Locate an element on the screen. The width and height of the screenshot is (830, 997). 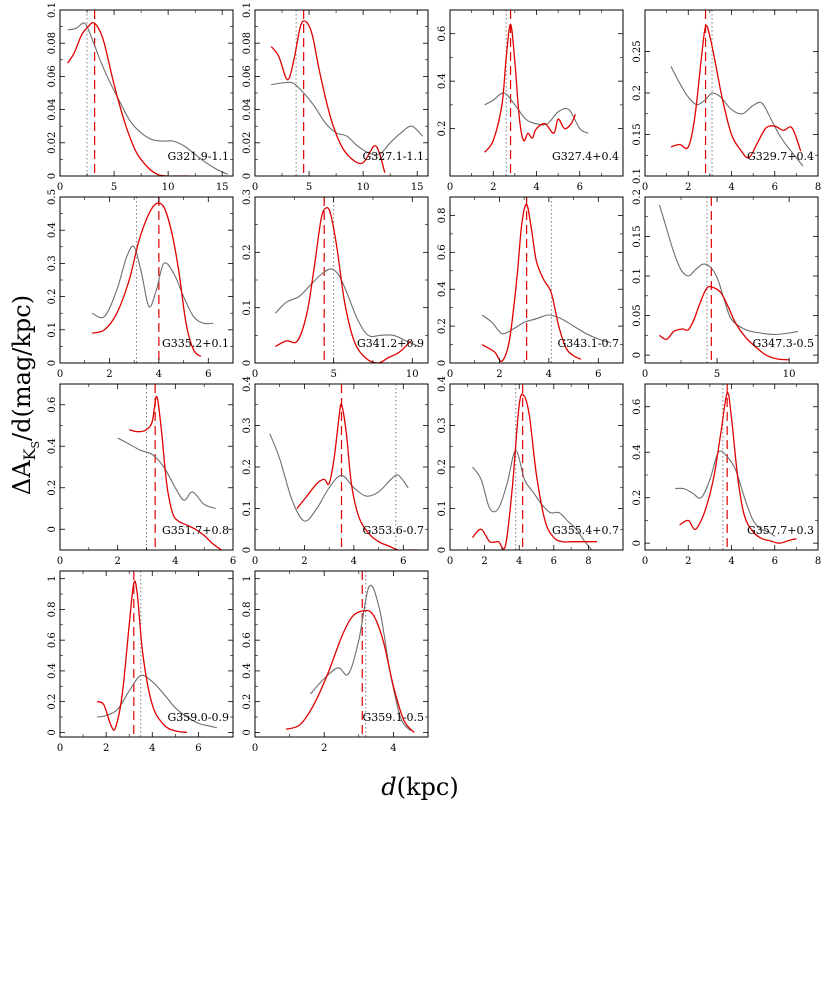
panel-source-label: G327.4+0.4 is located at coordinates (585, 156).